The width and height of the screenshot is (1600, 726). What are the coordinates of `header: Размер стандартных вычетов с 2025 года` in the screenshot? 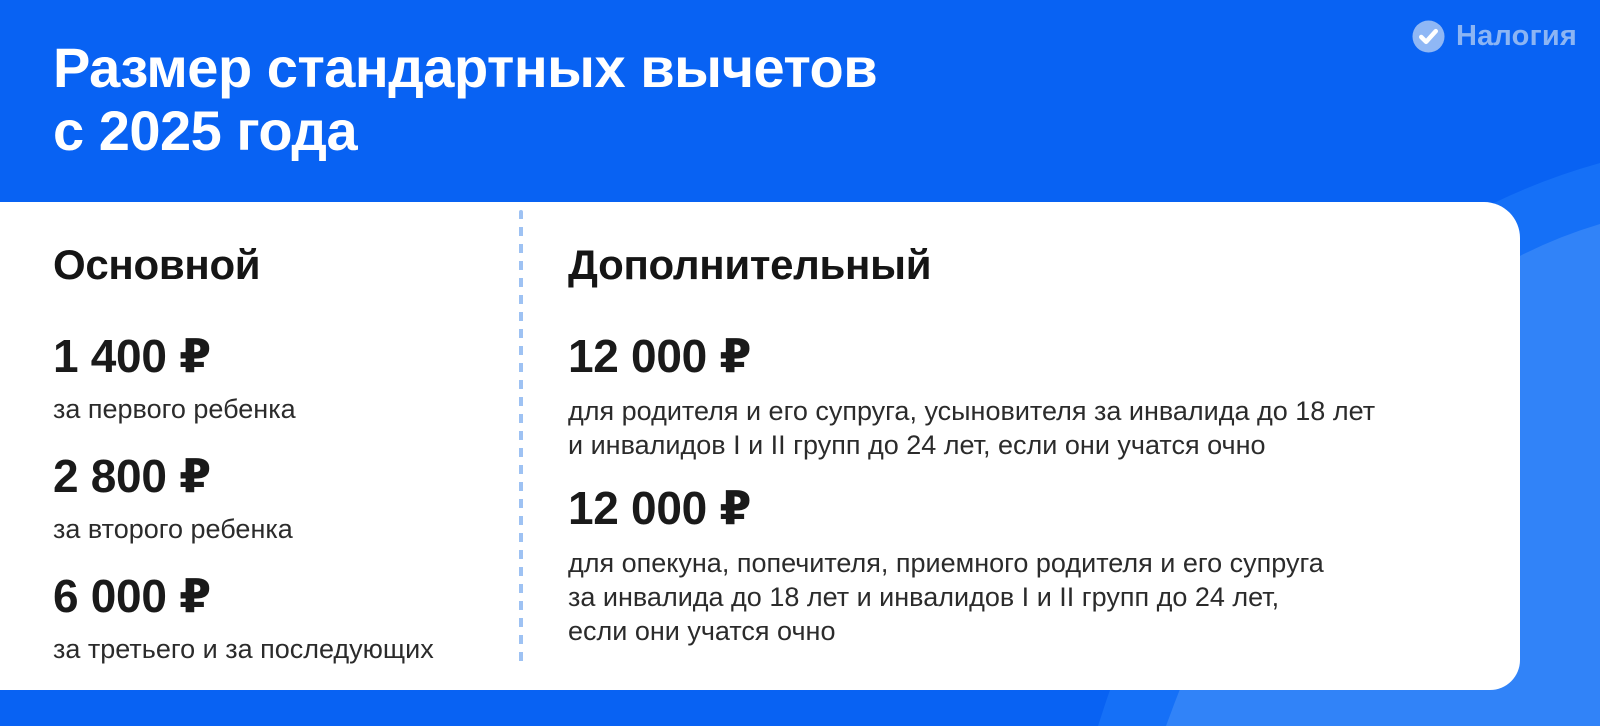 It's located at (465, 99).